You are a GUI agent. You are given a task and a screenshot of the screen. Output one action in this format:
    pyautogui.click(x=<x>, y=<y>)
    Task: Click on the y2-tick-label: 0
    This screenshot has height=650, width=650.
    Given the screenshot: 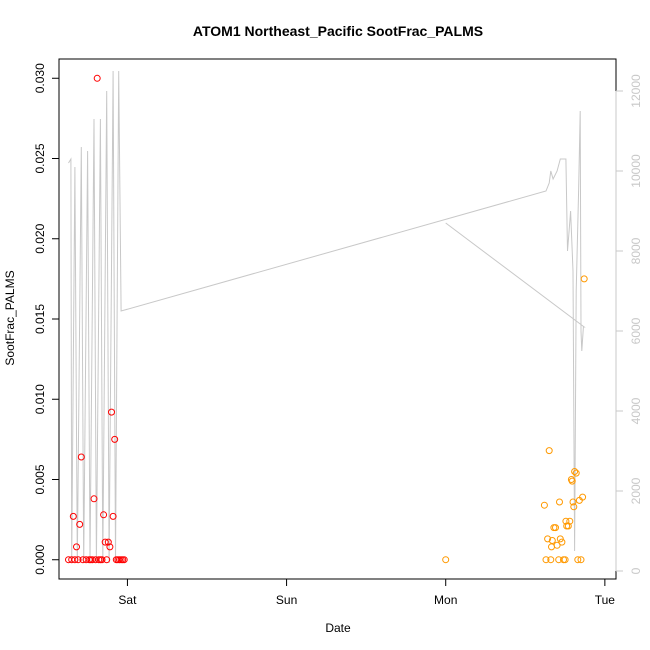 What is the action you would take?
    pyautogui.click(x=636, y=570)
    